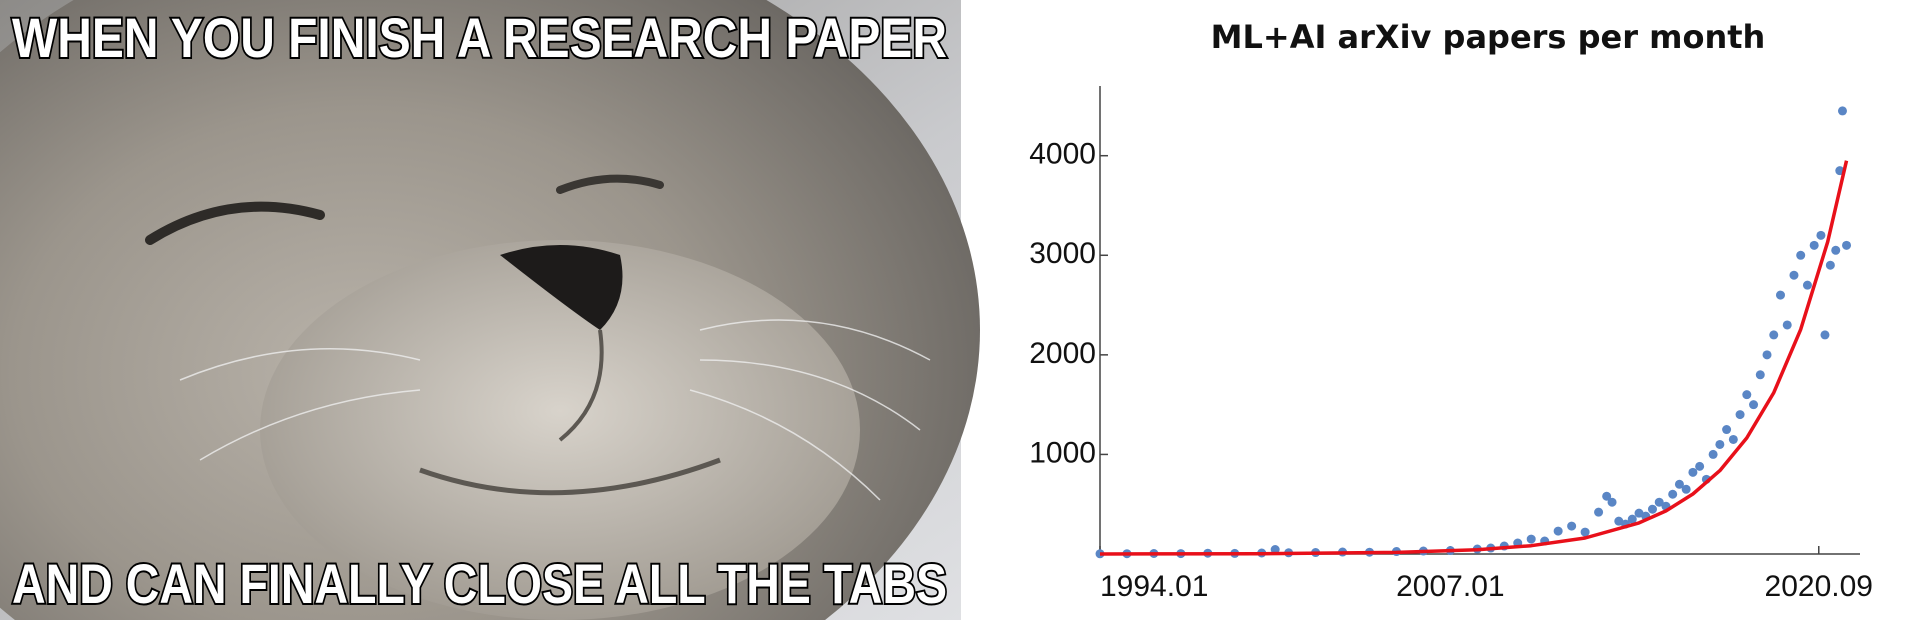 This screenshot has height=620, width=1920. What do you see at coordinates (1450, 586) in the screenshot?
I see `x-tick-label: 2007.01` at bounding box center [1450, 586].